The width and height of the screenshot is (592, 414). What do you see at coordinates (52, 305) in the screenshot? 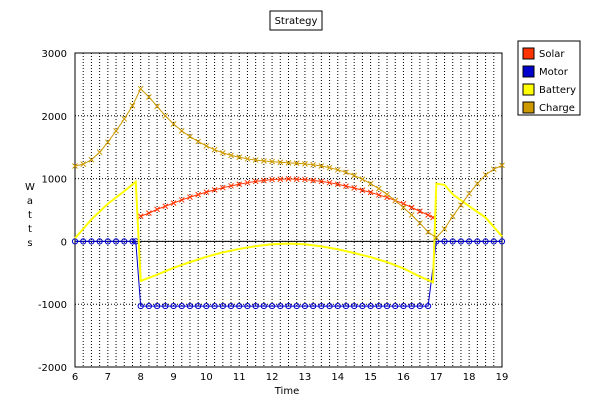
I see `y-tick-label: -1000` at bounding box center [52, 305].